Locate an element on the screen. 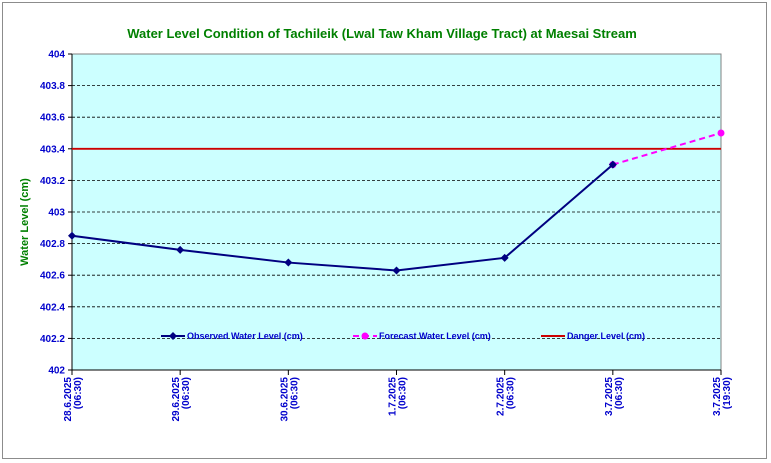 Image resolution: width=771 pixels, height=463 pixels. y-tick-label: 402.4 is located at coordinates (52, 307).